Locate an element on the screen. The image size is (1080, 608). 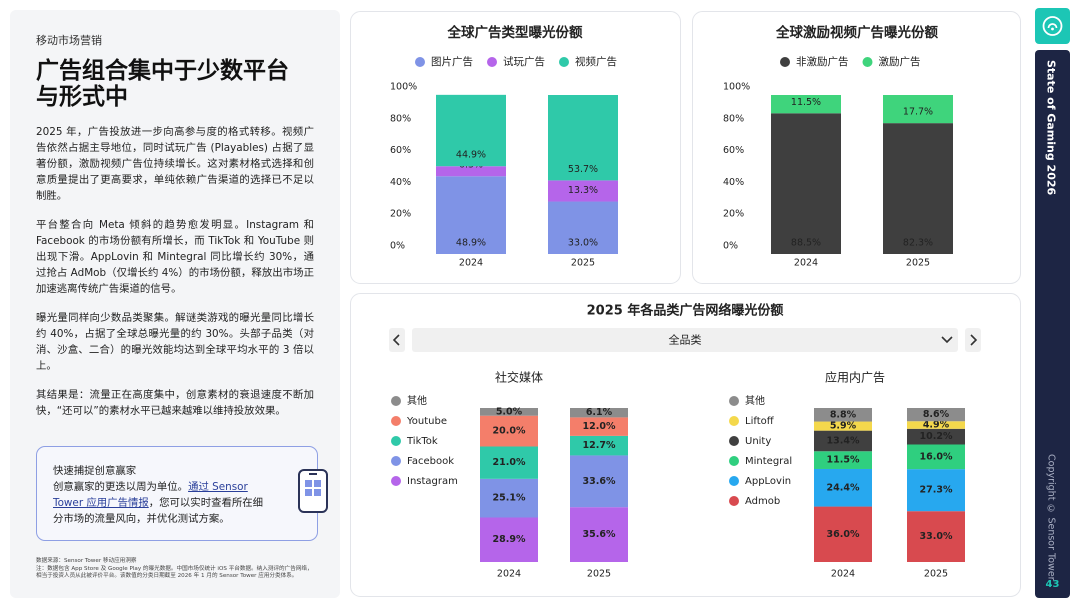
legend-label: 其他 is located at coordinates (755, 400).